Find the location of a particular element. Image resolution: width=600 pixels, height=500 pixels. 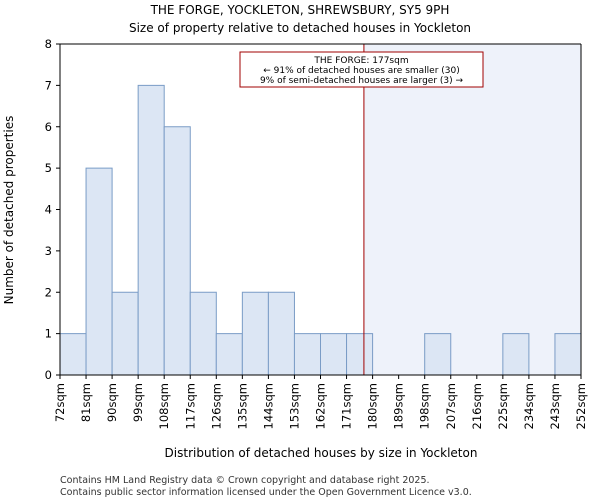

x-tick-label: 81sqm is located at coordinates (86, 402).